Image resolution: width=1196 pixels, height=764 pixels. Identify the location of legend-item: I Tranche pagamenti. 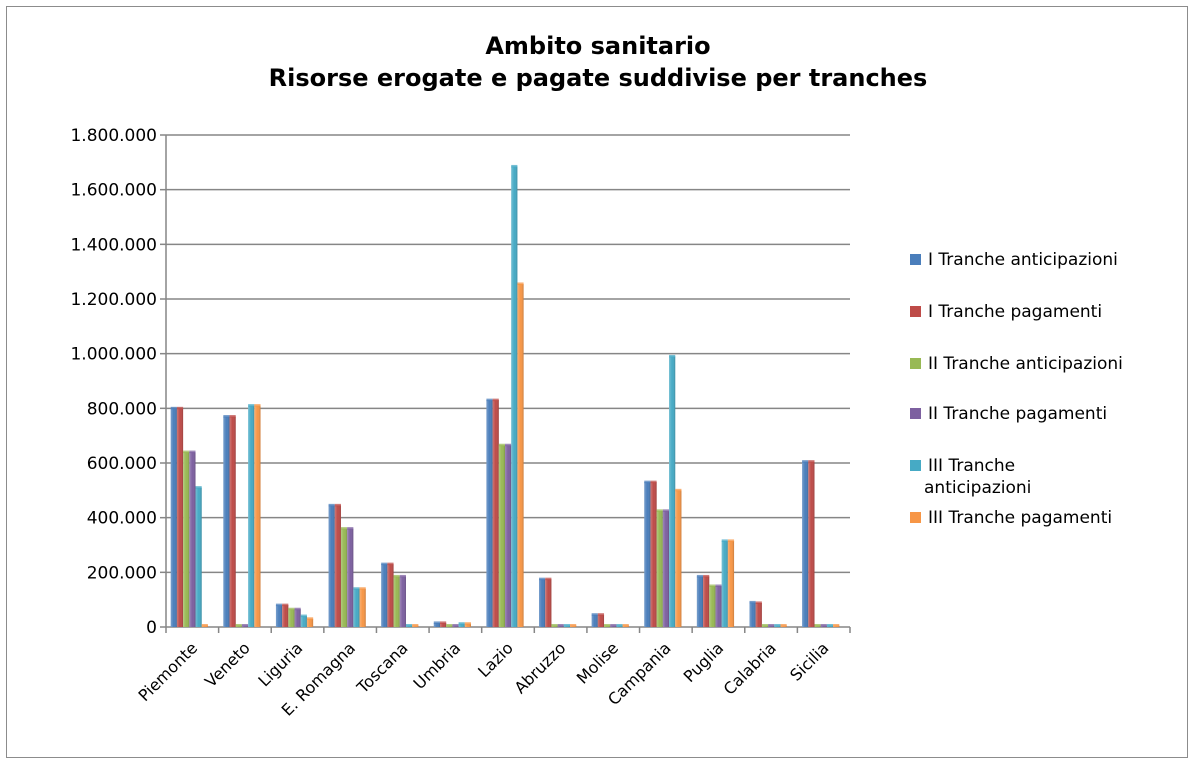
(1006, 312).